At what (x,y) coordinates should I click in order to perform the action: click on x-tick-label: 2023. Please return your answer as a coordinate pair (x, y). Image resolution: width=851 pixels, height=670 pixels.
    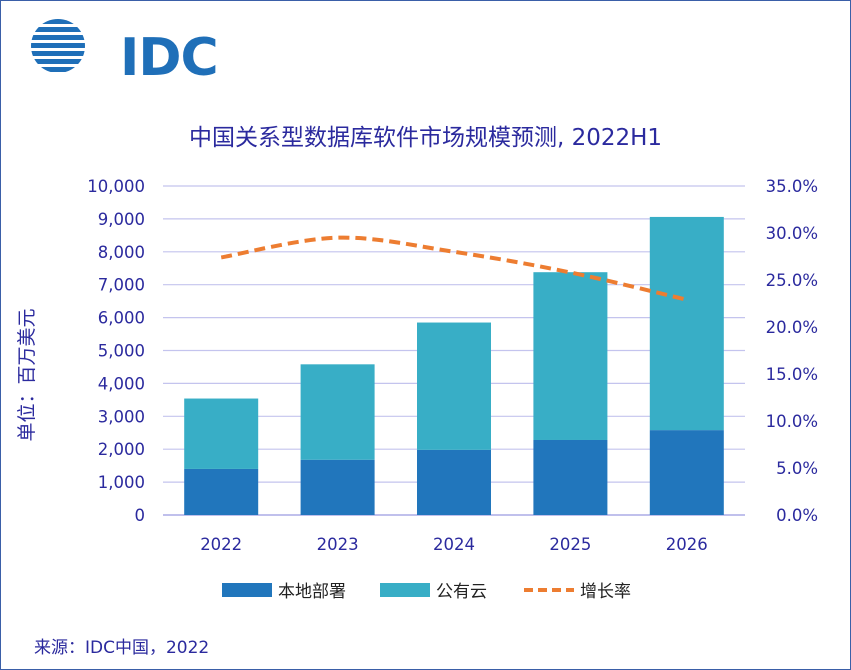
    Looking at the image, I should click on (338, 544).